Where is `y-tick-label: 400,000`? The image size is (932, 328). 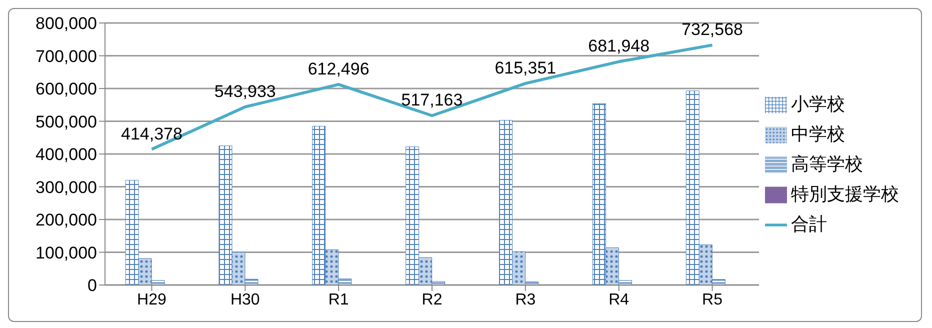 y-tick-label: 400,000 is located at coordinates (66, 154).